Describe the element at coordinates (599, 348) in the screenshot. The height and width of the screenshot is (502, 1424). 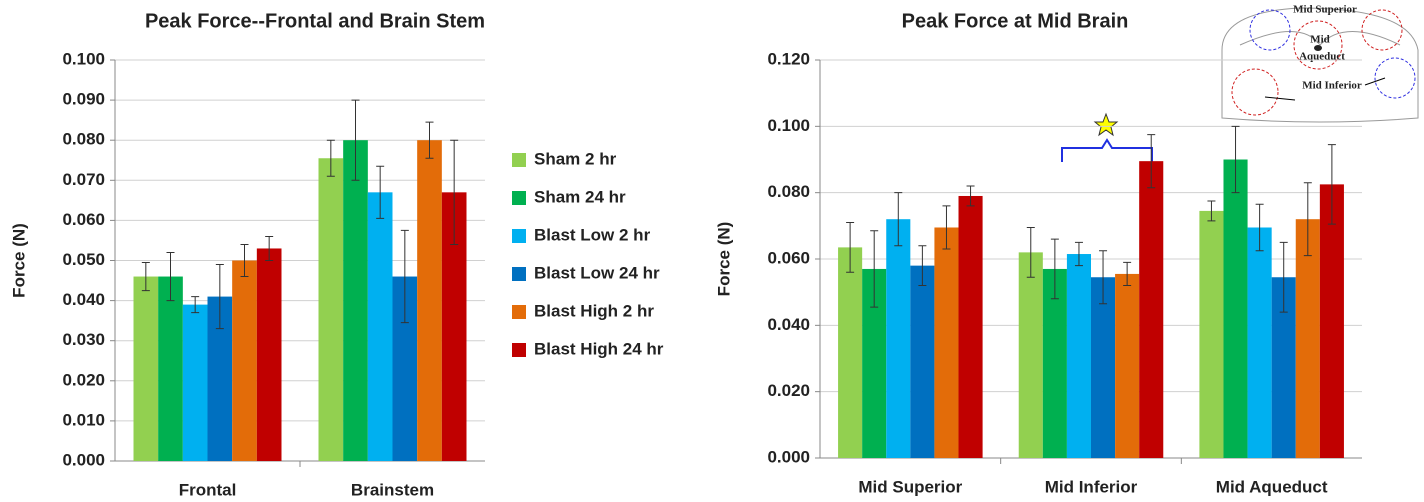
I see `legend-label: Blast High 24 hr` at that location.